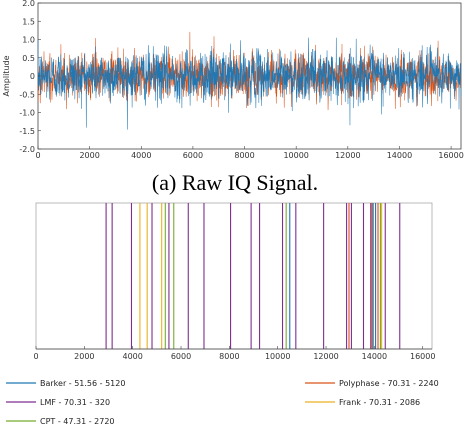 The height and width of the screenshot is (428, 470). What do you see at coordinates (193, 155) in the screenshot?
I see `iq-x-tick-label: 6000` at bounding box center [193, 155].